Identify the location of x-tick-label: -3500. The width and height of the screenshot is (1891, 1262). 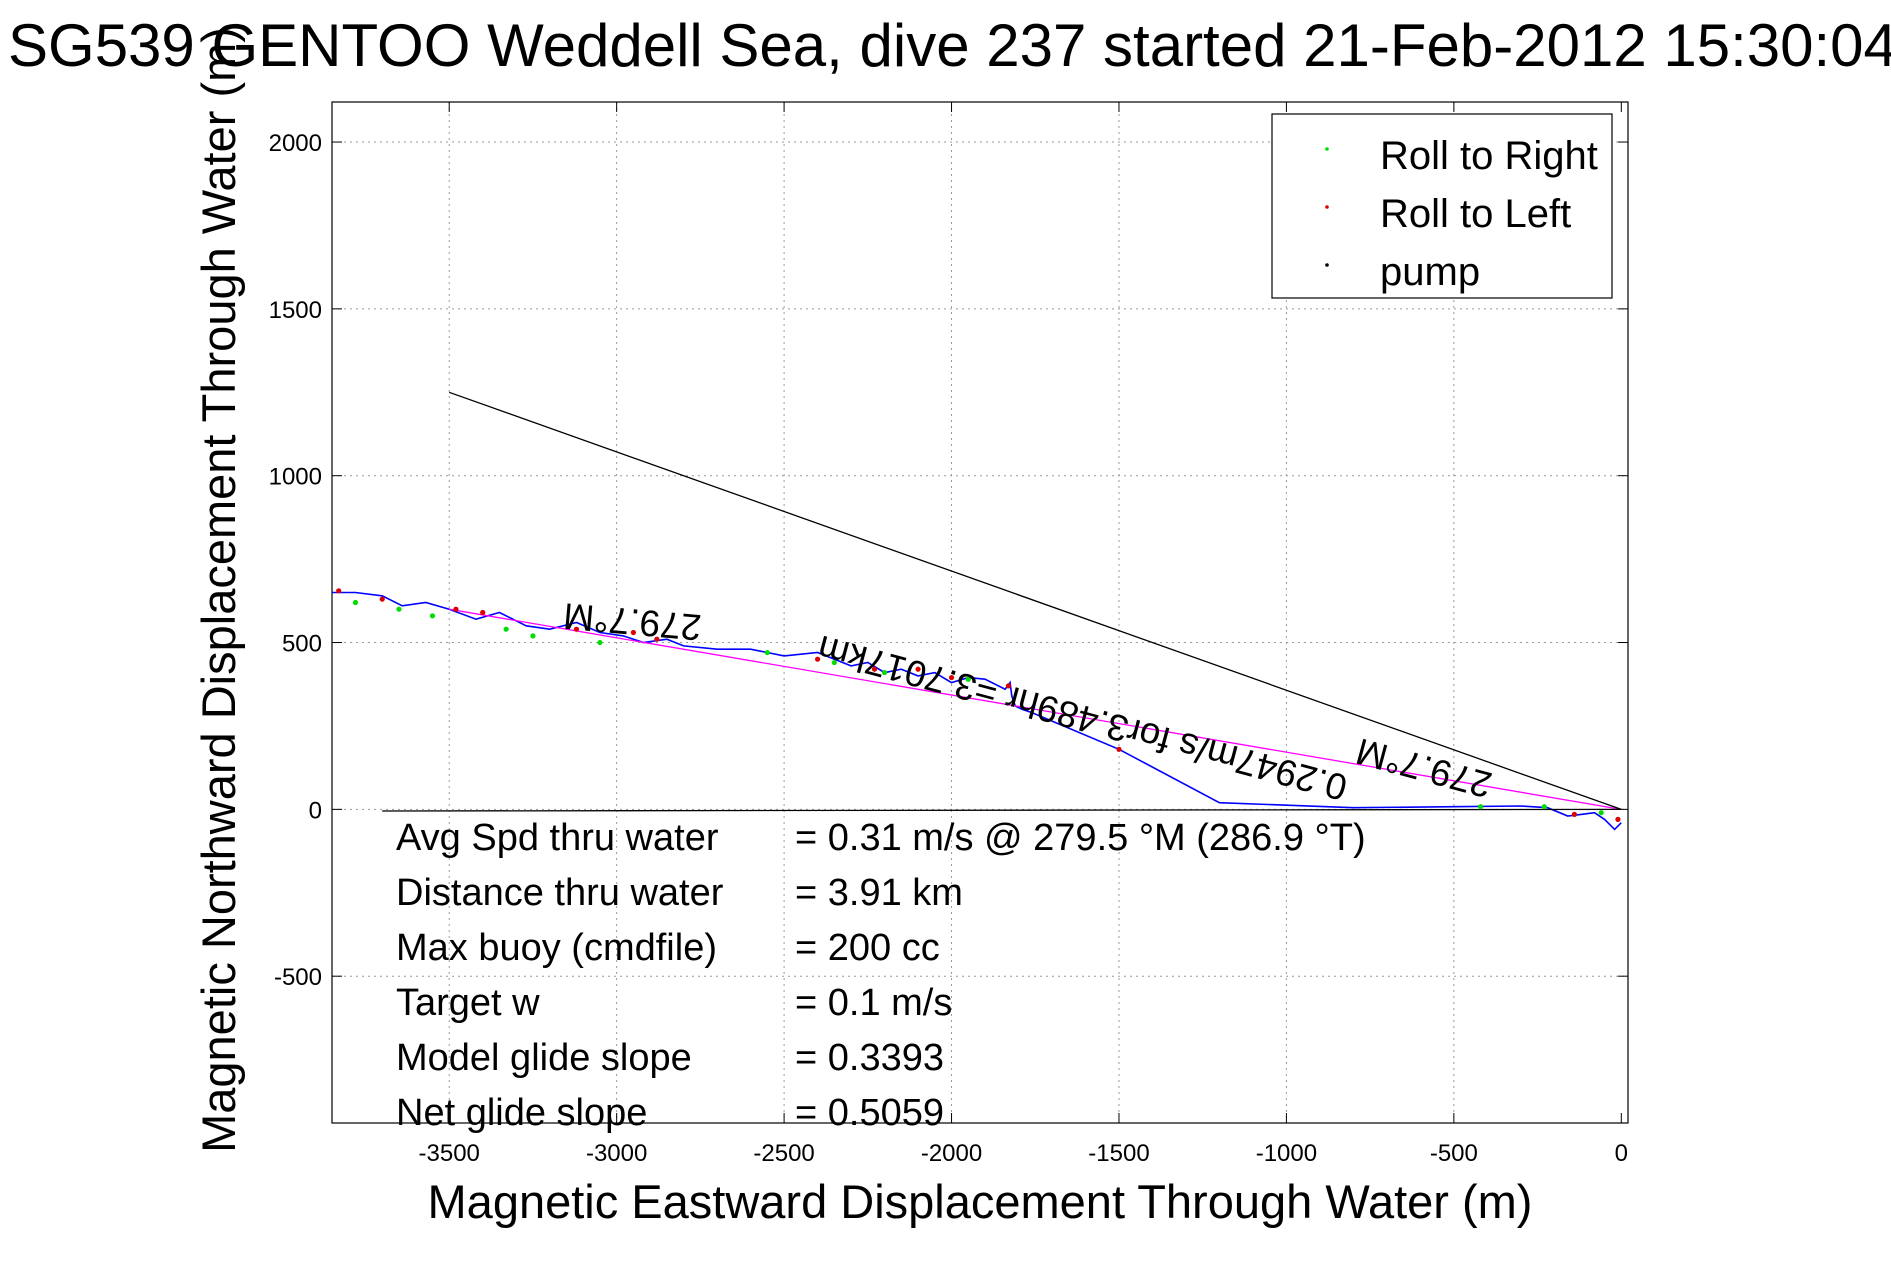
(449, 1153).